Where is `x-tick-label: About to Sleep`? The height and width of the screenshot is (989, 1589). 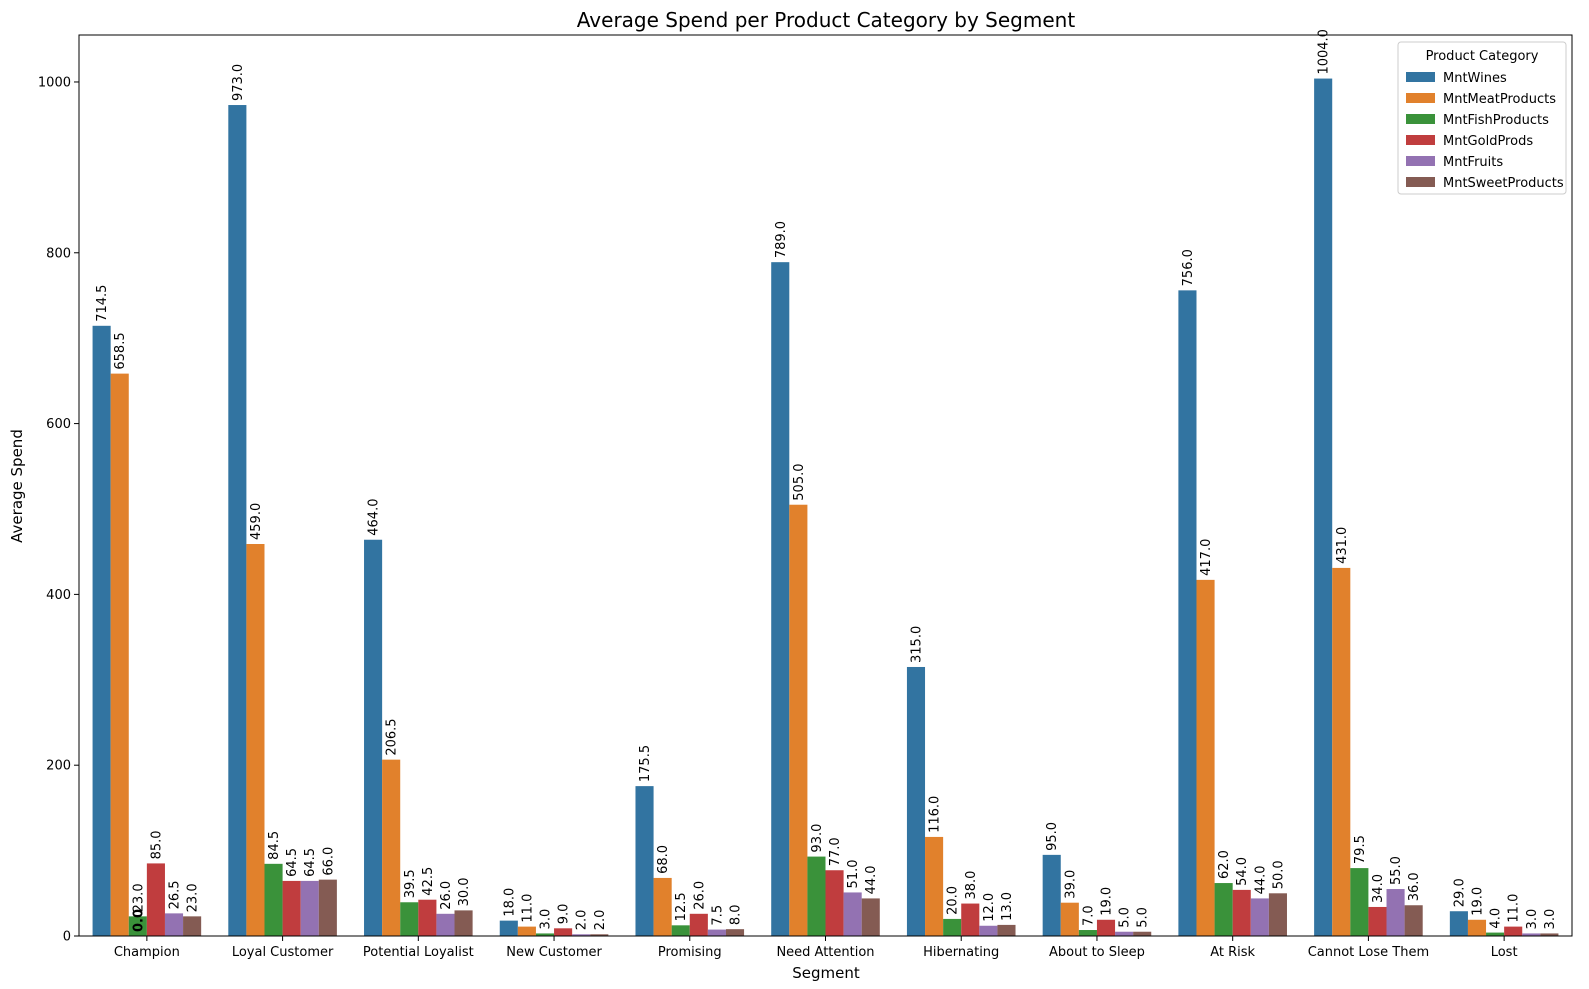
x-tick-label: About to Sleep is located at coordinates (1097, 952).